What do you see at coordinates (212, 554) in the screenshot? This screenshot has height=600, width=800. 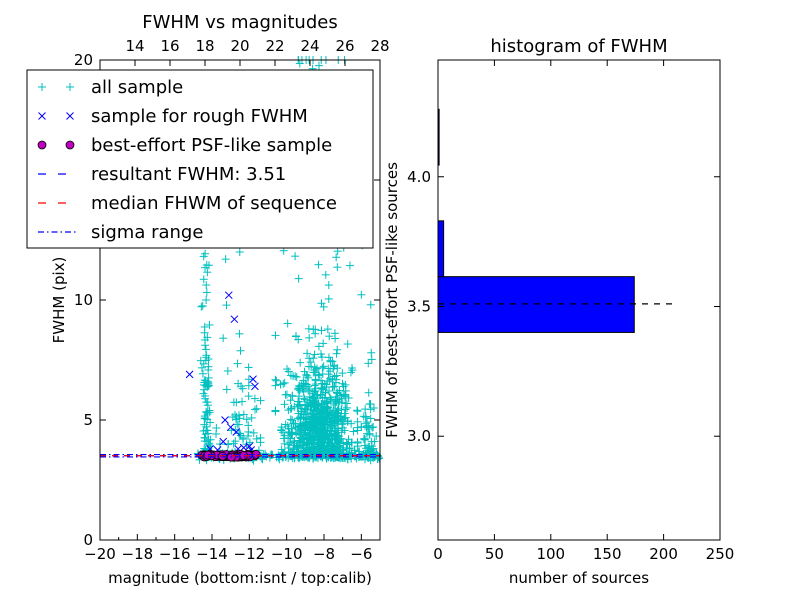 I see `x-tick-label: −14` at bounding box center [212, 554].